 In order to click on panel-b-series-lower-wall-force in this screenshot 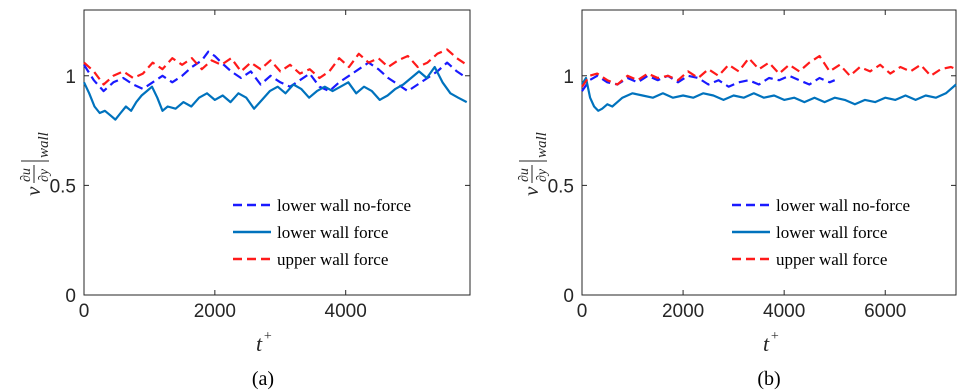, I will do `click(769, 94)`.